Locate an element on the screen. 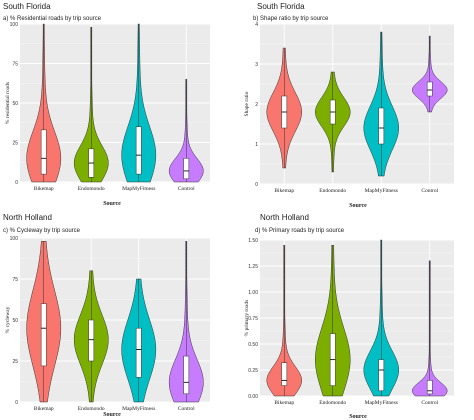 This screenshot has height=420, width=474. y-tick-label: 0.25 is located at coordinates (253, 371).